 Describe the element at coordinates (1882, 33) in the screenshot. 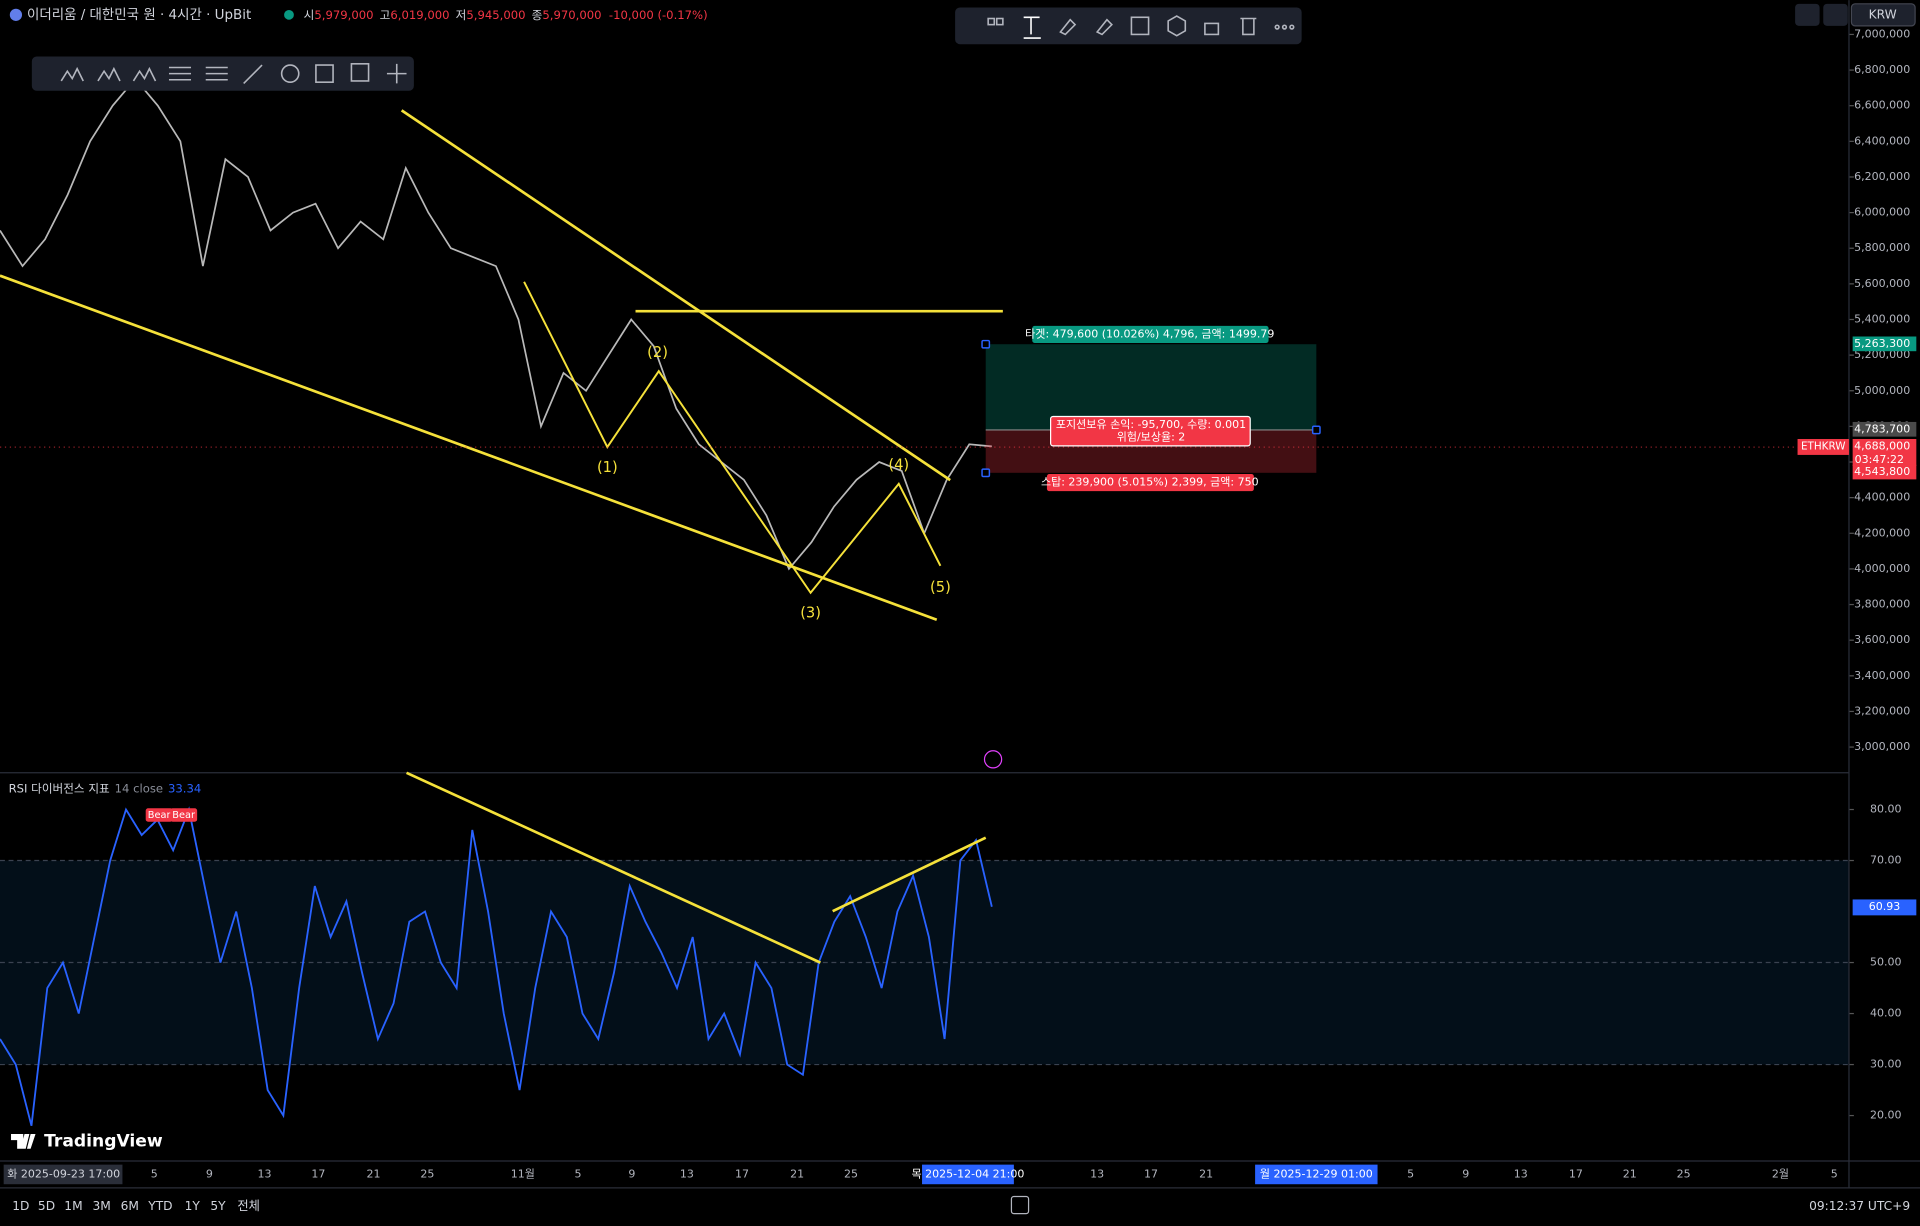

I see `y-tick-label: 7,000,000` at that location.